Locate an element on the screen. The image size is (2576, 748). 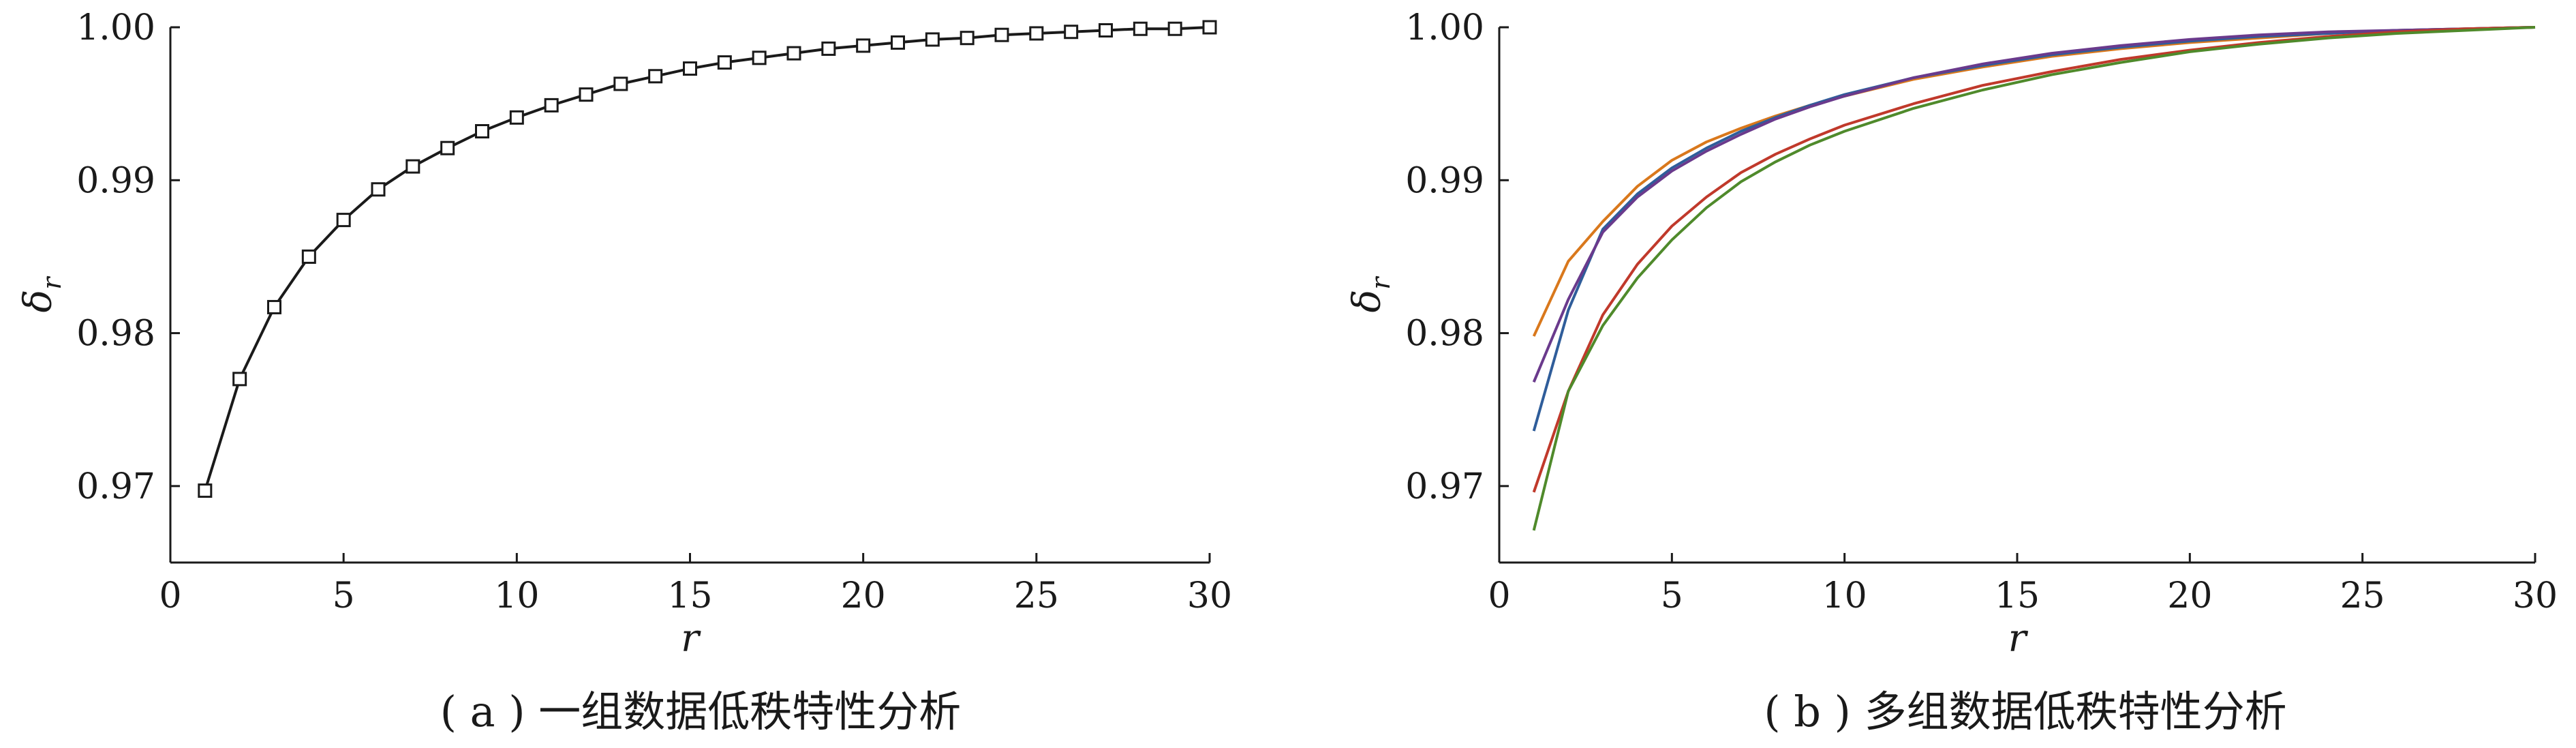
caption-b: ( b ) 多组数据低秩特性分析 is located at coordinates (2025, 711).